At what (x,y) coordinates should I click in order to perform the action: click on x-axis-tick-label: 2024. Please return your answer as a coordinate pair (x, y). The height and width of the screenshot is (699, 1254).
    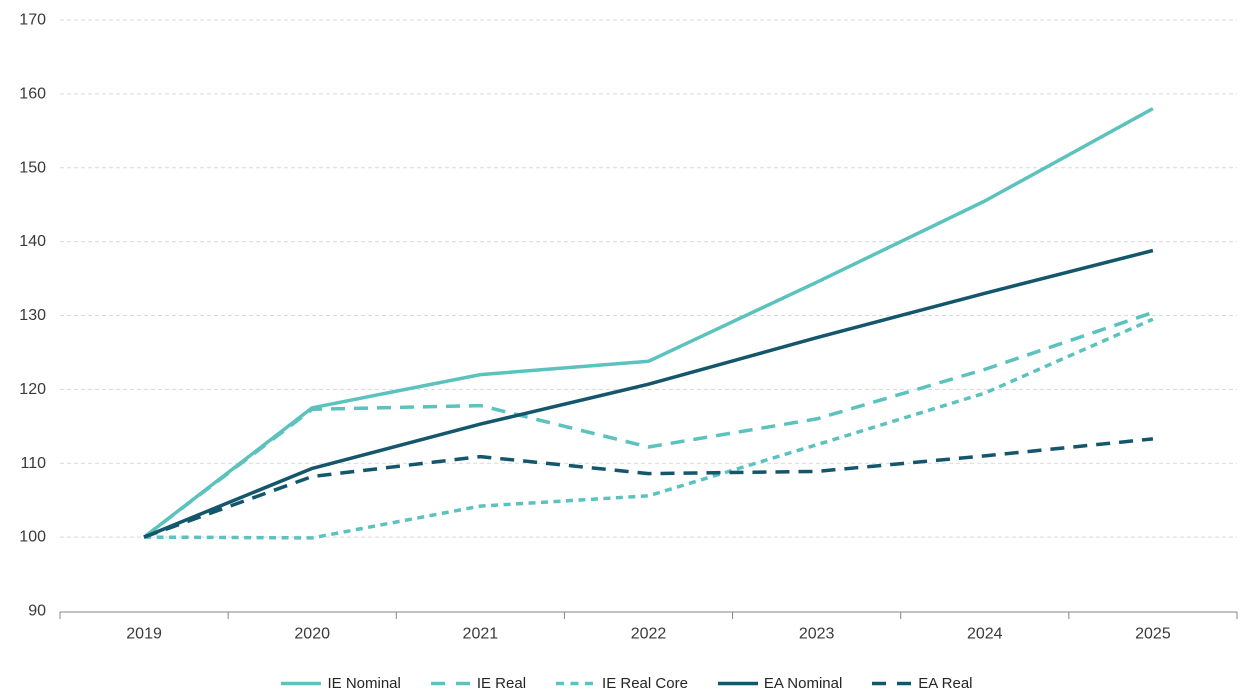
    Looking at the image, I should click on (985, 634).